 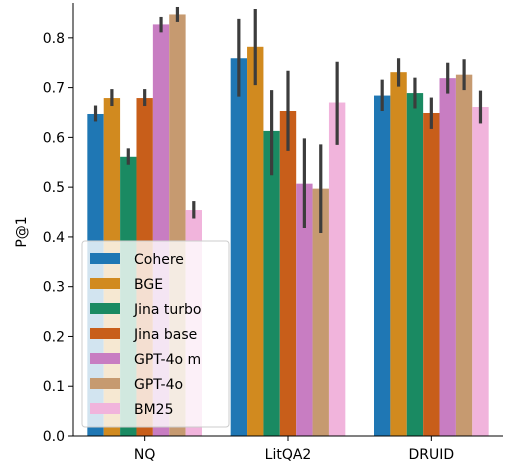 What do you see at coordinates (159, 260) in the screenshot?
I see `legend-label-cohere: Cohere` at bounding box center [159, 260].